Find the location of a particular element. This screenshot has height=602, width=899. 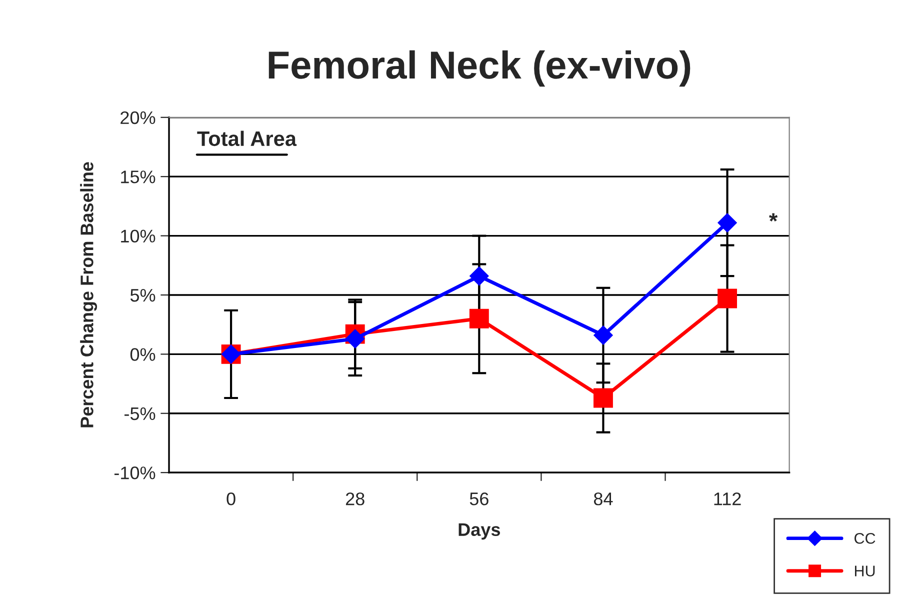

y-axis-title: Percent Change From Baseline is located at coordinates (88, 295).